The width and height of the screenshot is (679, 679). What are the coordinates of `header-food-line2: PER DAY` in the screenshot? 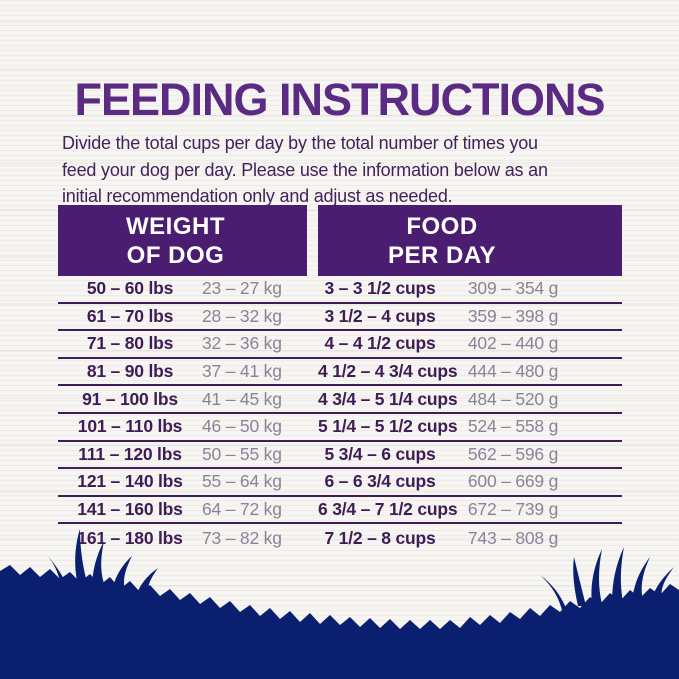 It's located at (442, 255).